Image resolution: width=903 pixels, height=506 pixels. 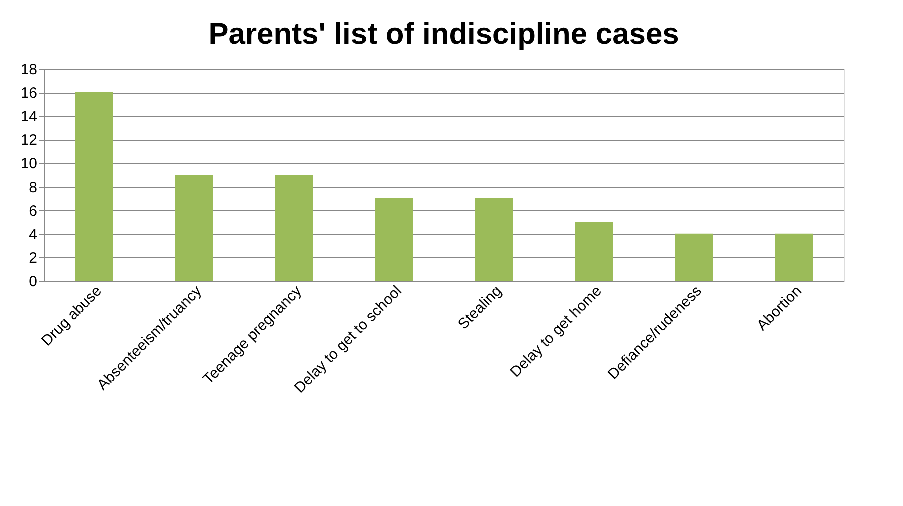 What do you see at coordinates (33, 235) in the screenshot?
I see `y-tick-label: 4` at bounding box center [33, 235].